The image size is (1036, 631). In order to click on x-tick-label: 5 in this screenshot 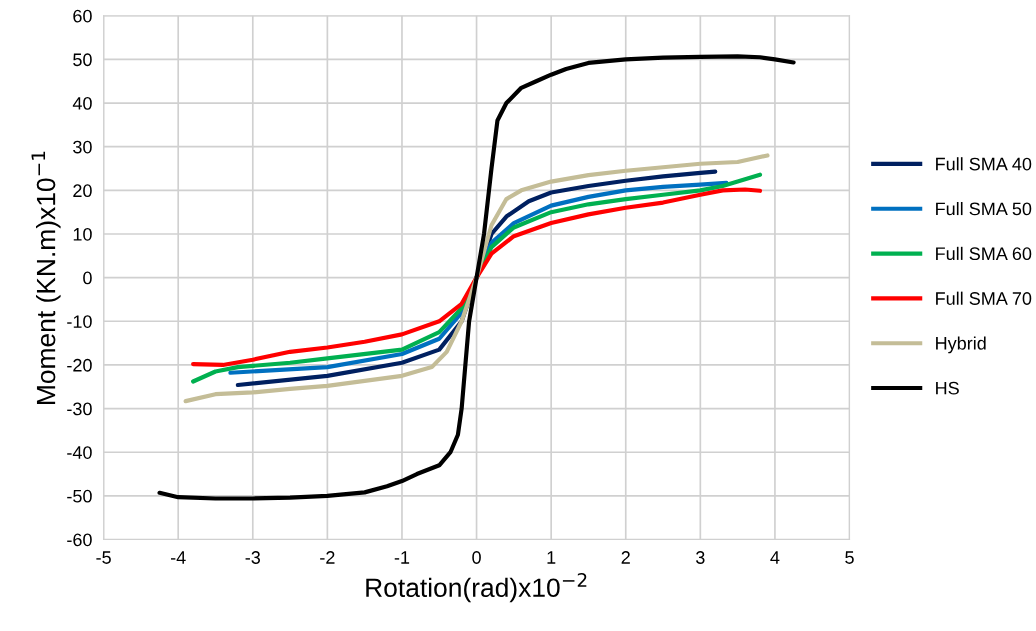, I will do `click(849, 557)`.